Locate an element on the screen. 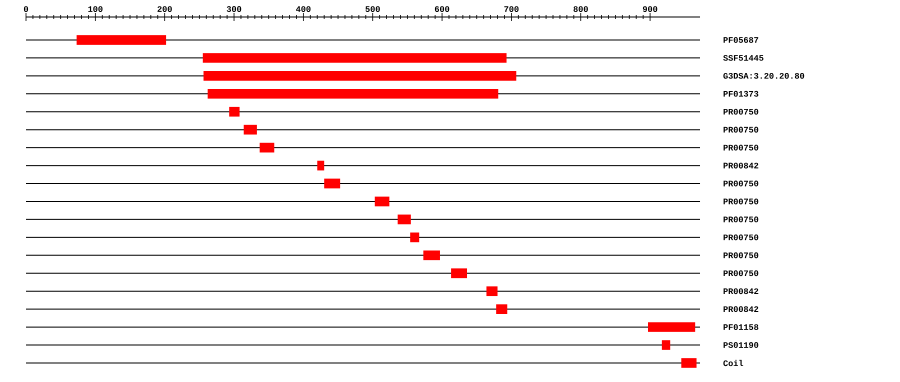 This screenshot has height=382, width=900. x-tick-label: 800 is located at coordinates (581, 9).